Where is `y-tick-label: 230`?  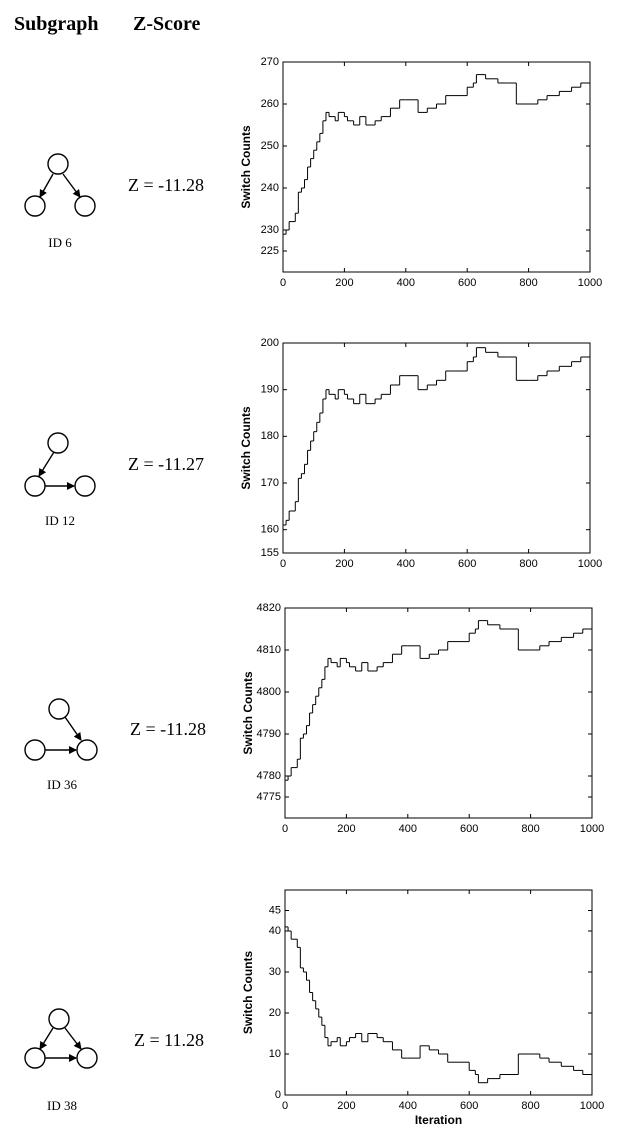 y-tick-label: 230 is located at coordinates (270, 230).